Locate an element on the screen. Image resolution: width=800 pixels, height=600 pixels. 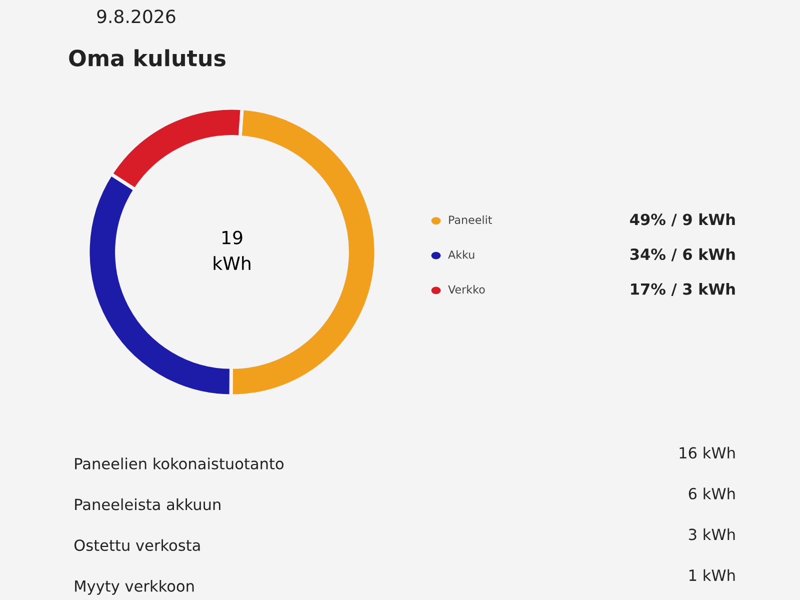
data-label: 34% / 6 kWh is located at coordinates (682, 255).